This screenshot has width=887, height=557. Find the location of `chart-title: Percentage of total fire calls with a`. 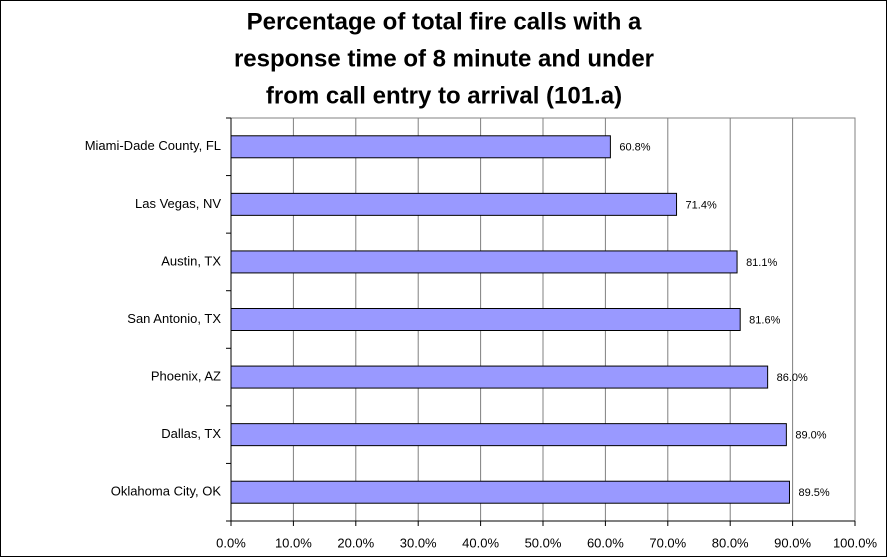

chart-title: Percentage of total fire calls with a is located at coordinates (444, 21).